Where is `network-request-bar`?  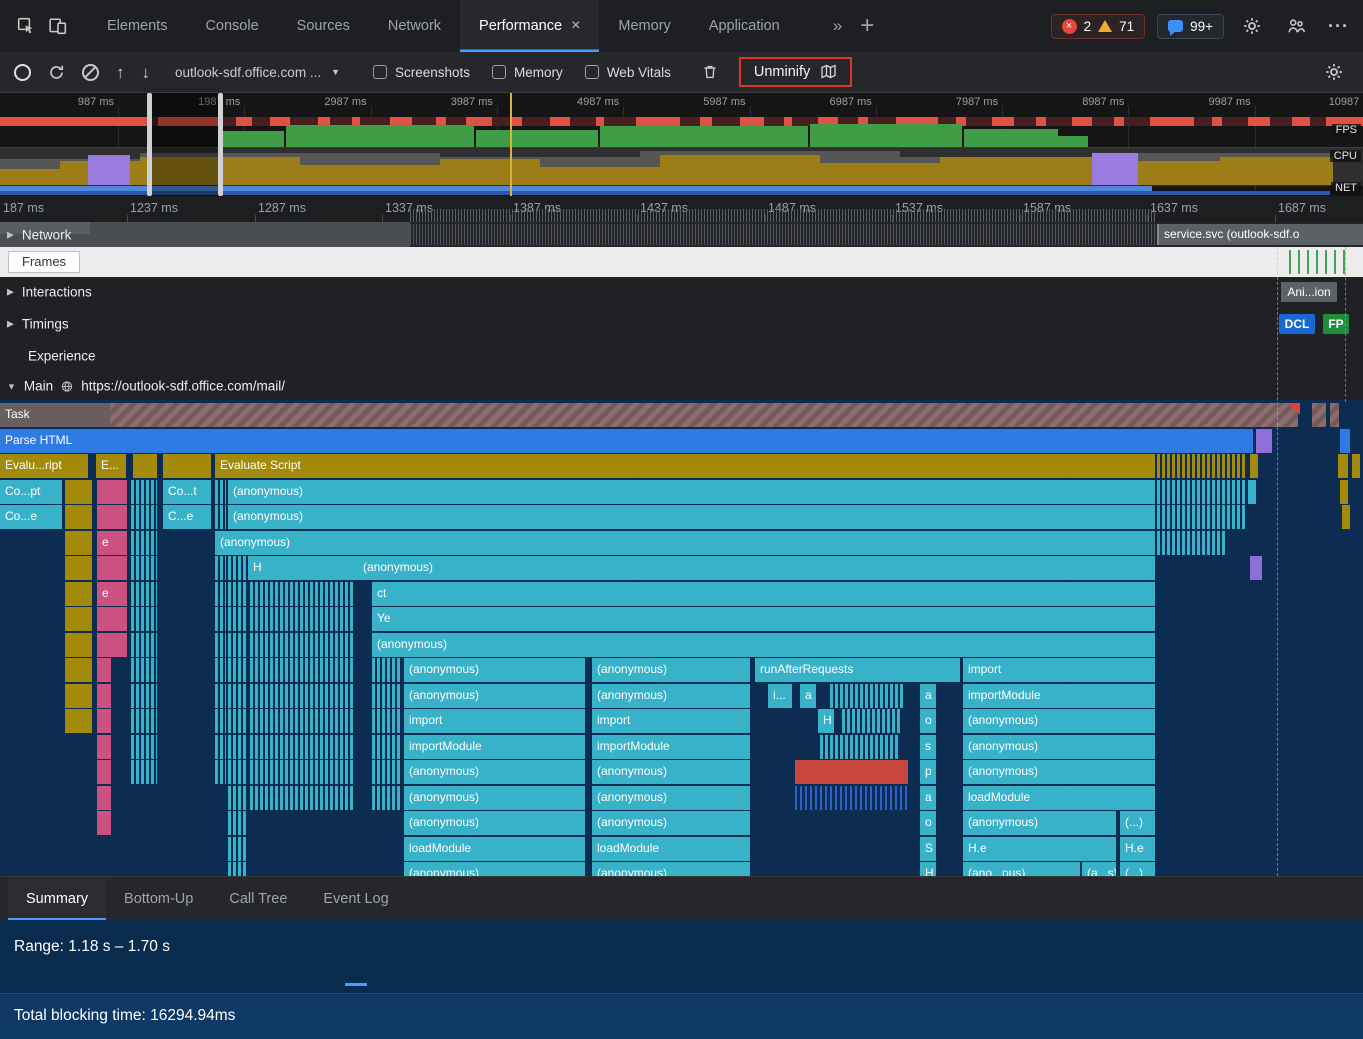
network-request-bar is located at coordinates (205, 234).